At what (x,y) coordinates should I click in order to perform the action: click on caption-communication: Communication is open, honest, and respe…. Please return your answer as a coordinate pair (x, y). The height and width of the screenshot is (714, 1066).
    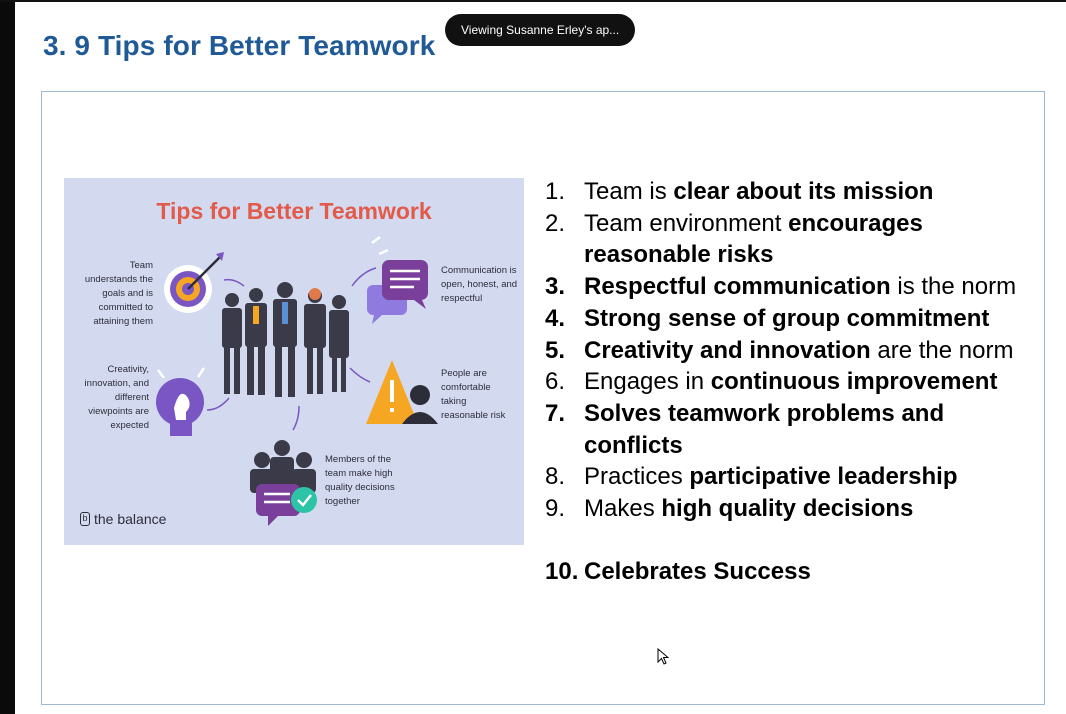
    Looking at the image, I should click on (479, 284).